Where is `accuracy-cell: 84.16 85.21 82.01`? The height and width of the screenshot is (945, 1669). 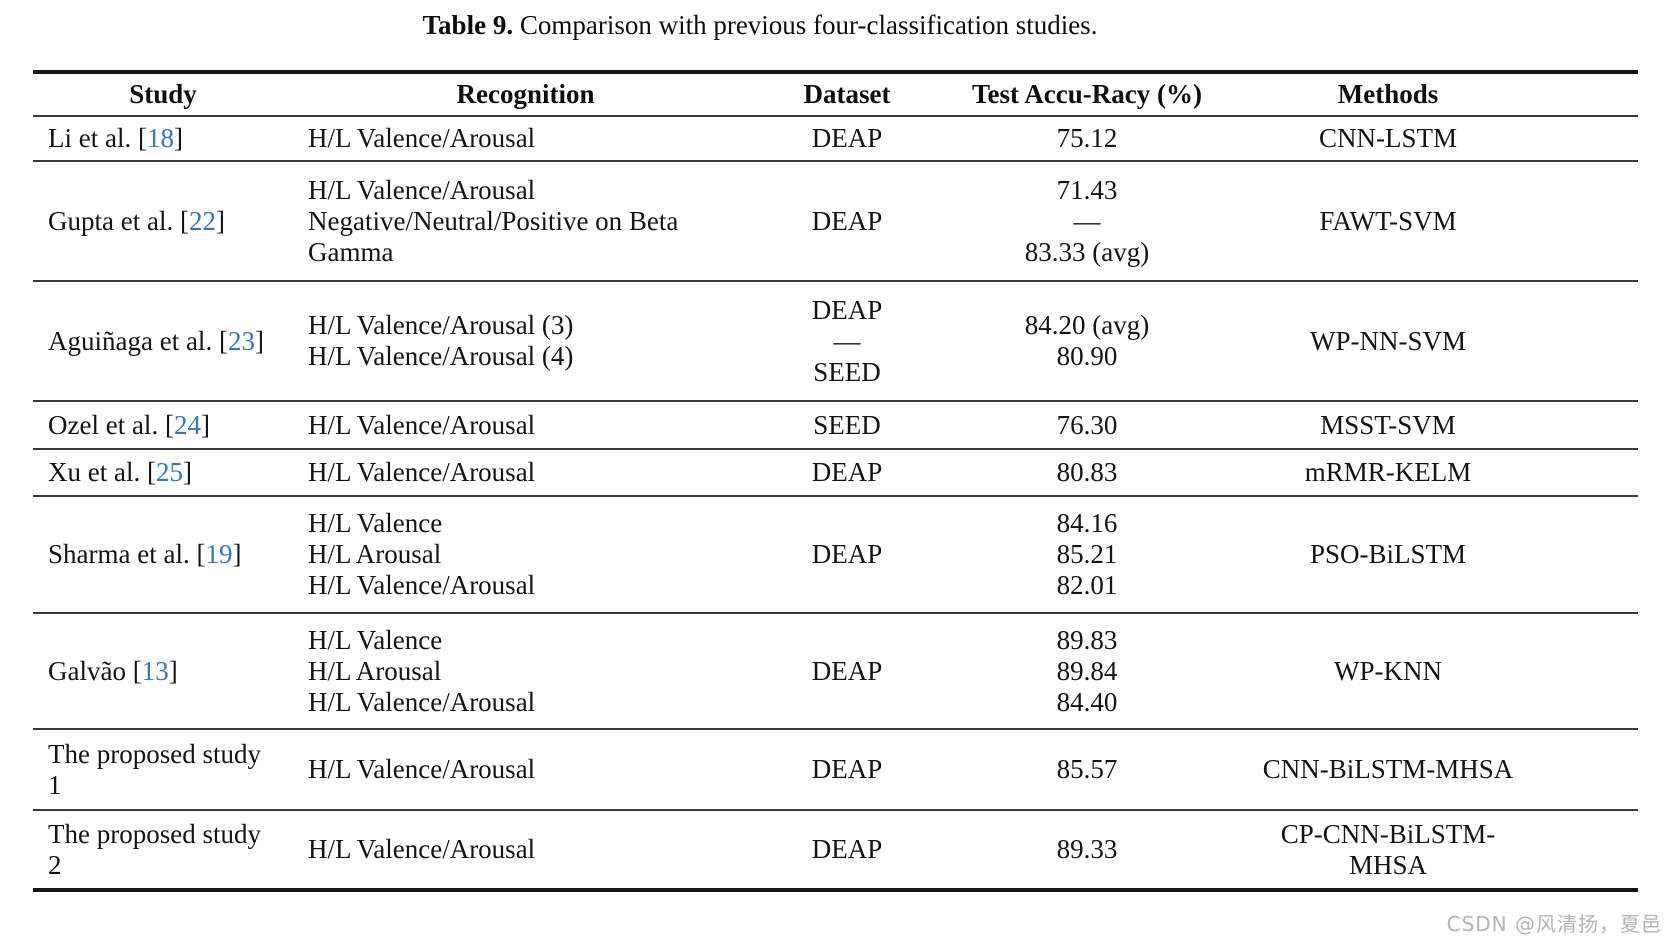
accuracy-cell: 84.16 85.21 82.01 is located at coordinates (1087, 555).